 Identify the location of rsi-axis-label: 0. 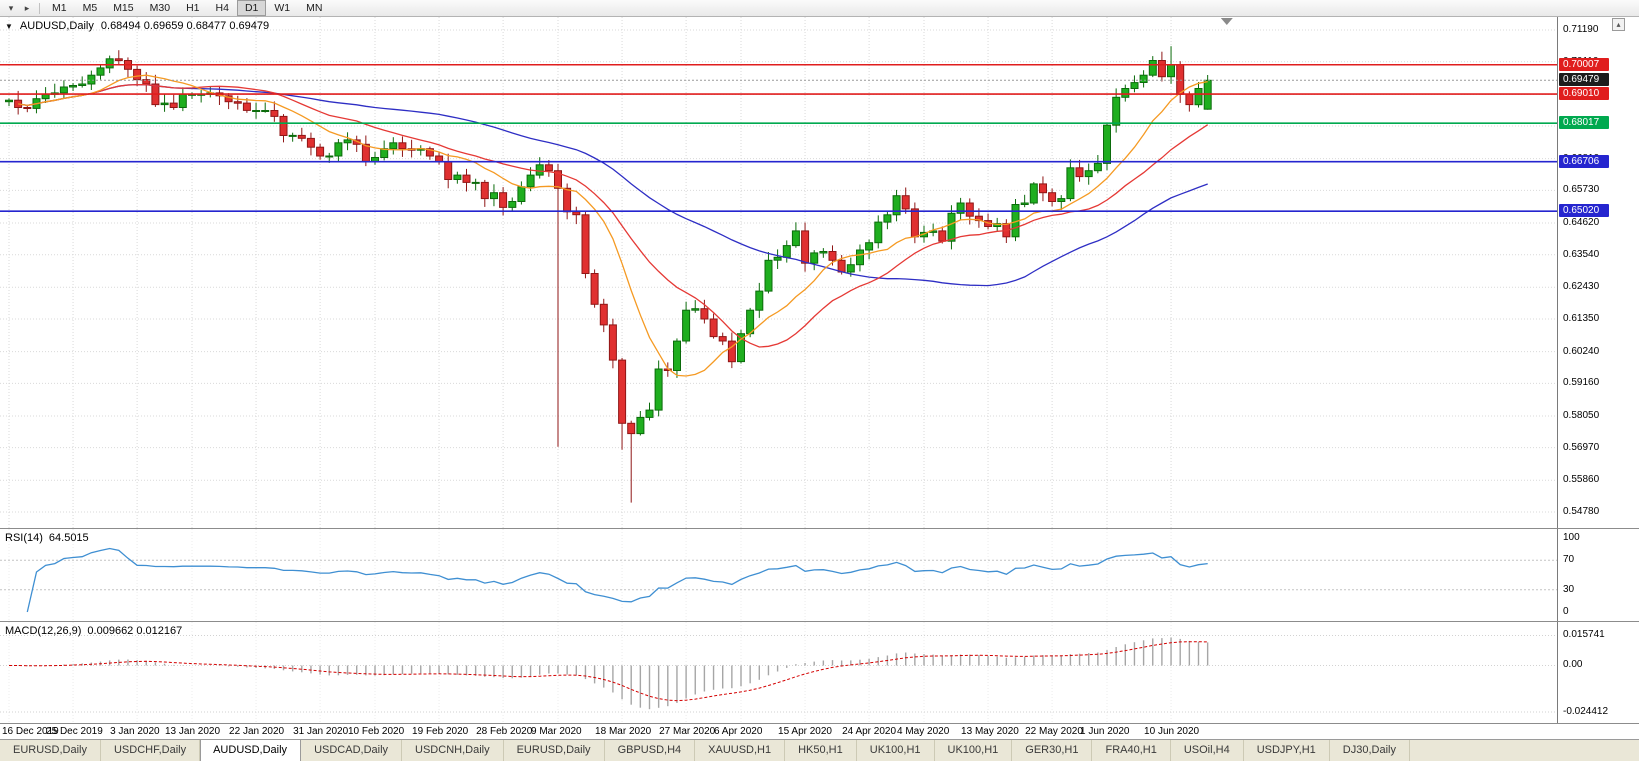
(1566, 611).